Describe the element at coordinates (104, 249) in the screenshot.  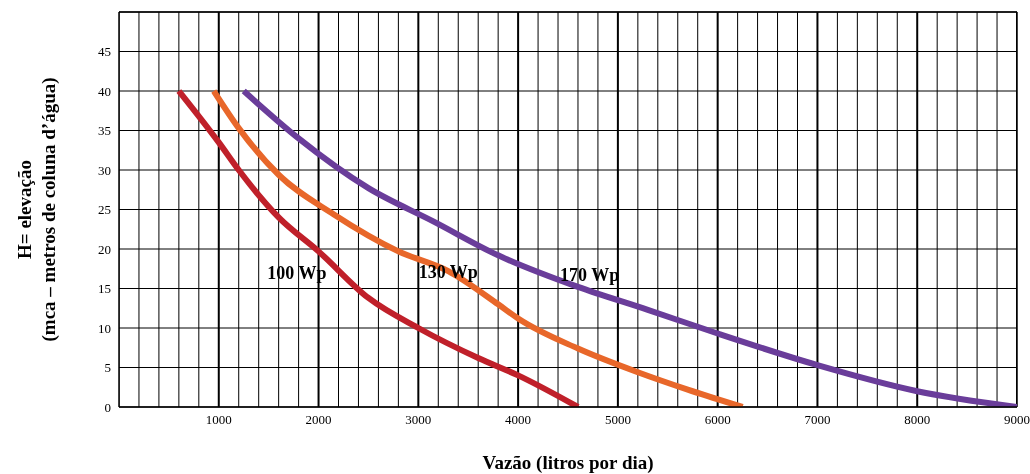
I see `y-tick-label: 20` at that location.